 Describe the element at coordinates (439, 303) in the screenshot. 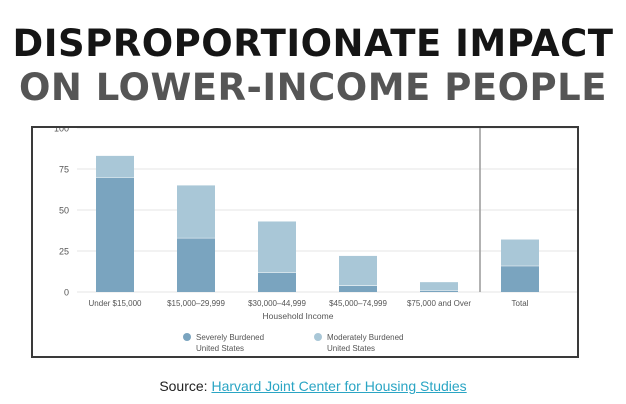

I see `x-tick-label: $75,000 and Over` at that location.